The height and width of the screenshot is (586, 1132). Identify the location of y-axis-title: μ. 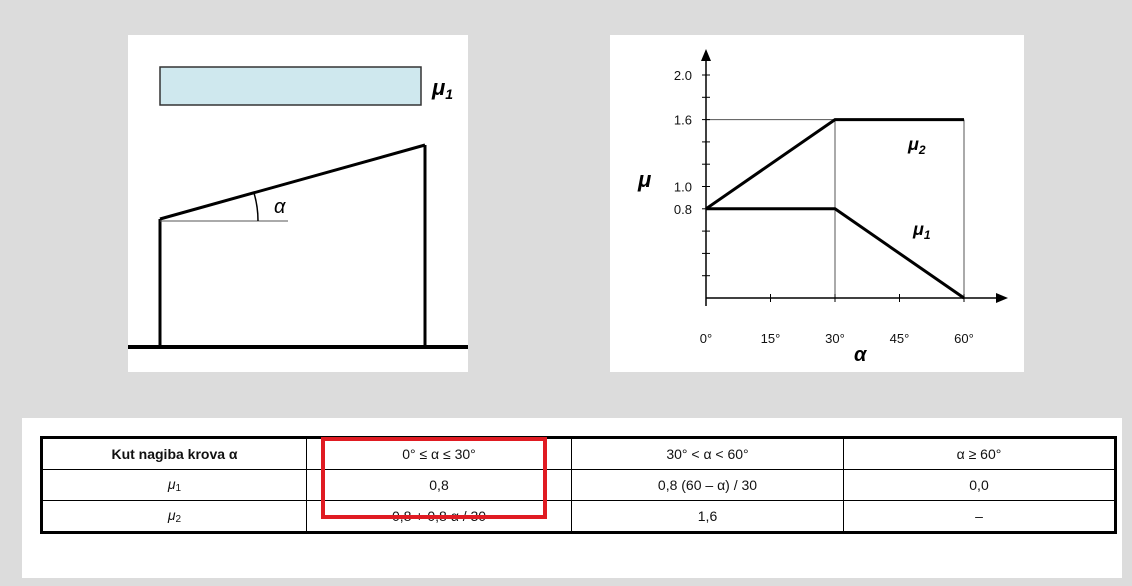
(644, 179).